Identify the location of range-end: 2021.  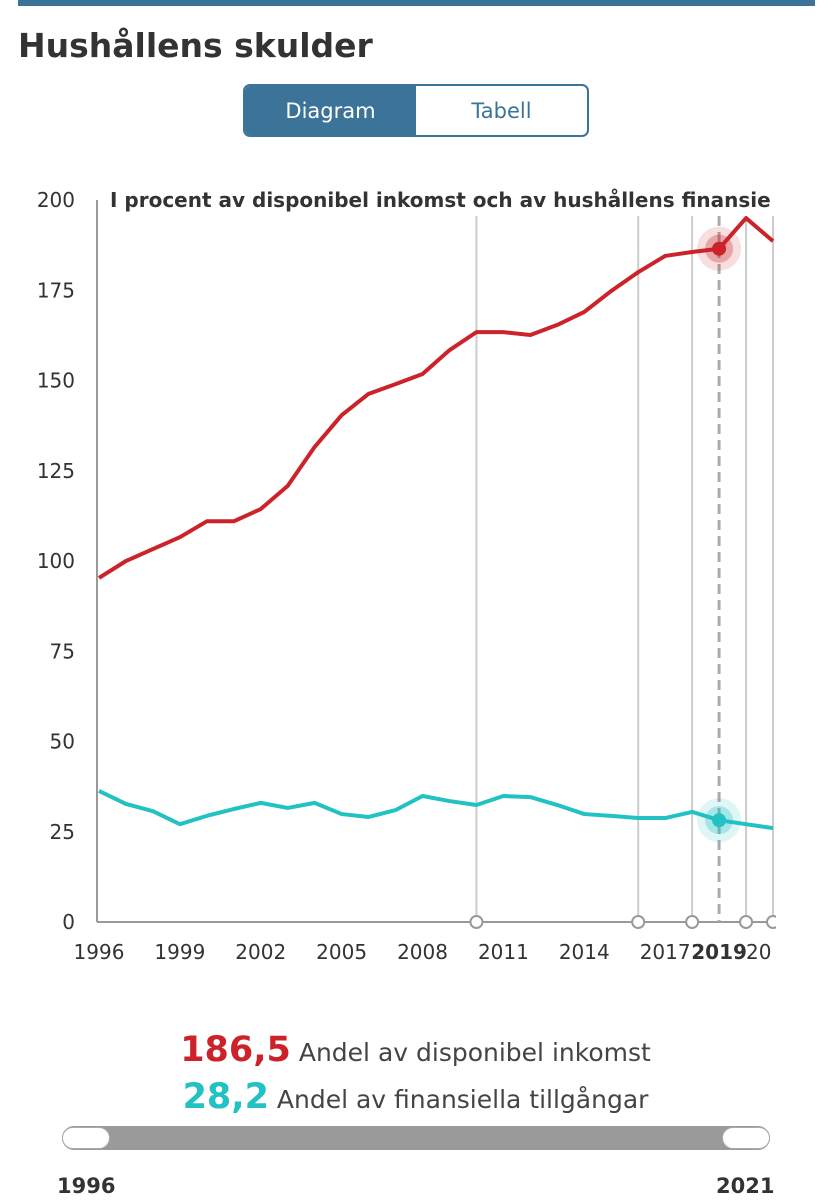
(745, 1186).